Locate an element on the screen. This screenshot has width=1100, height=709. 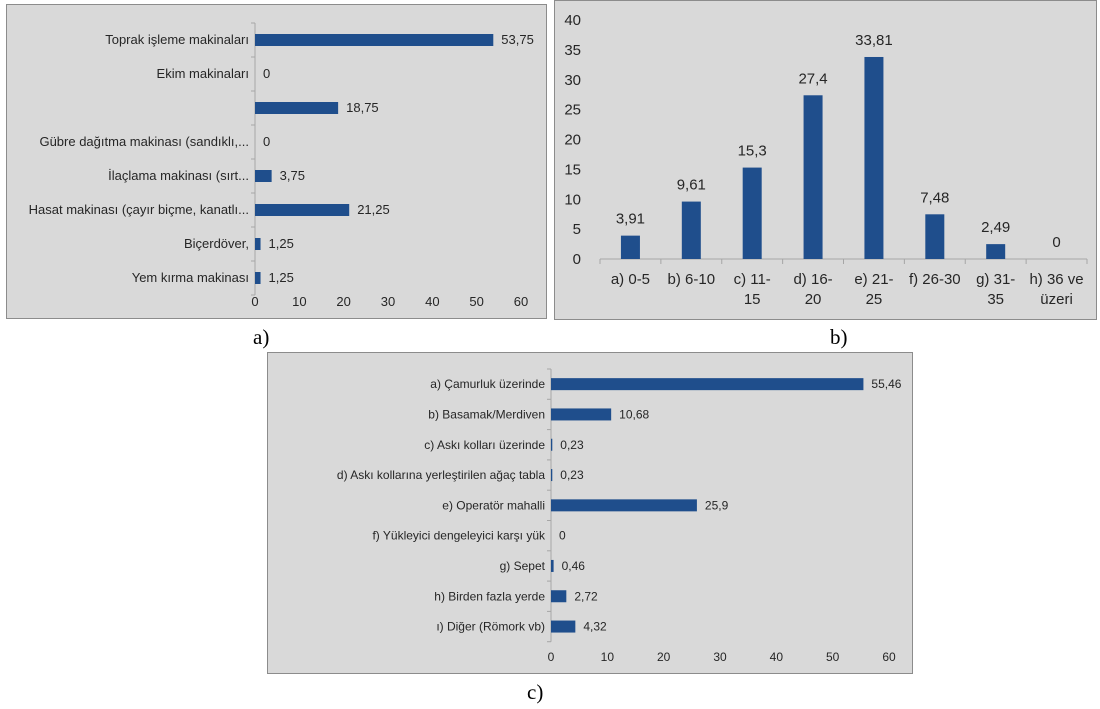
caption-b: b) is located at coordinates (839, 337).